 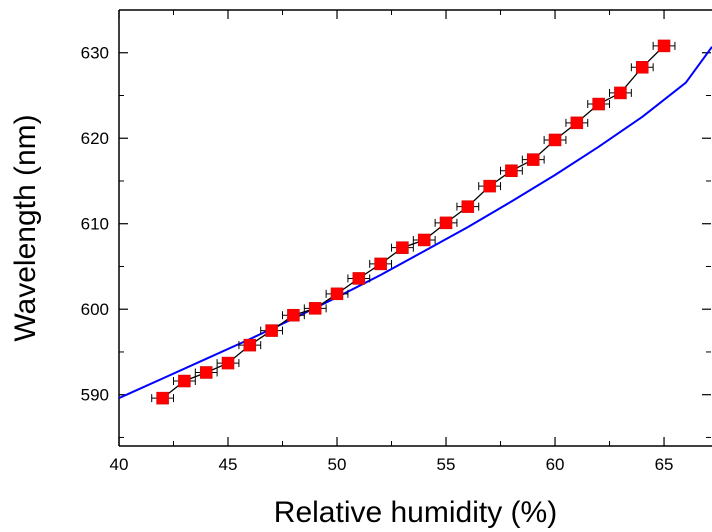 I want to click on x-tick-label: 60, so click(x=555, y=464).